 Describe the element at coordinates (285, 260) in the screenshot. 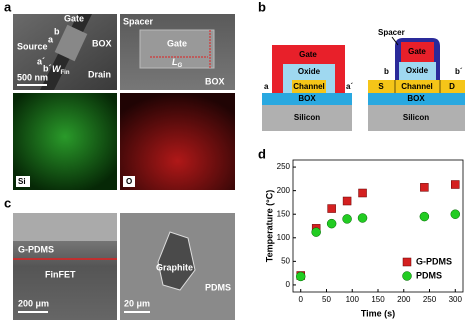

I see `y-tick-label: 50` at that location.